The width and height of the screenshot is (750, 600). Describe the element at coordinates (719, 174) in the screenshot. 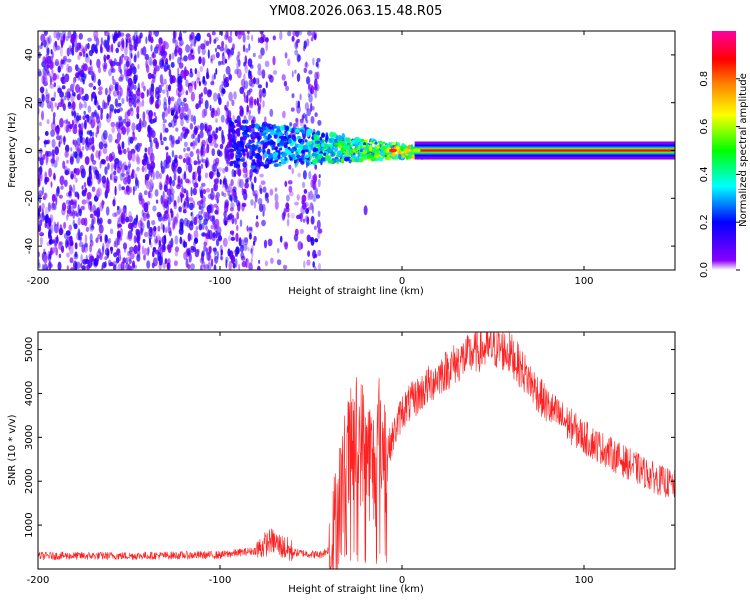

I see `colorbar-ticks: 0.0 0.2 0.4 0.6 0.8` at that location.